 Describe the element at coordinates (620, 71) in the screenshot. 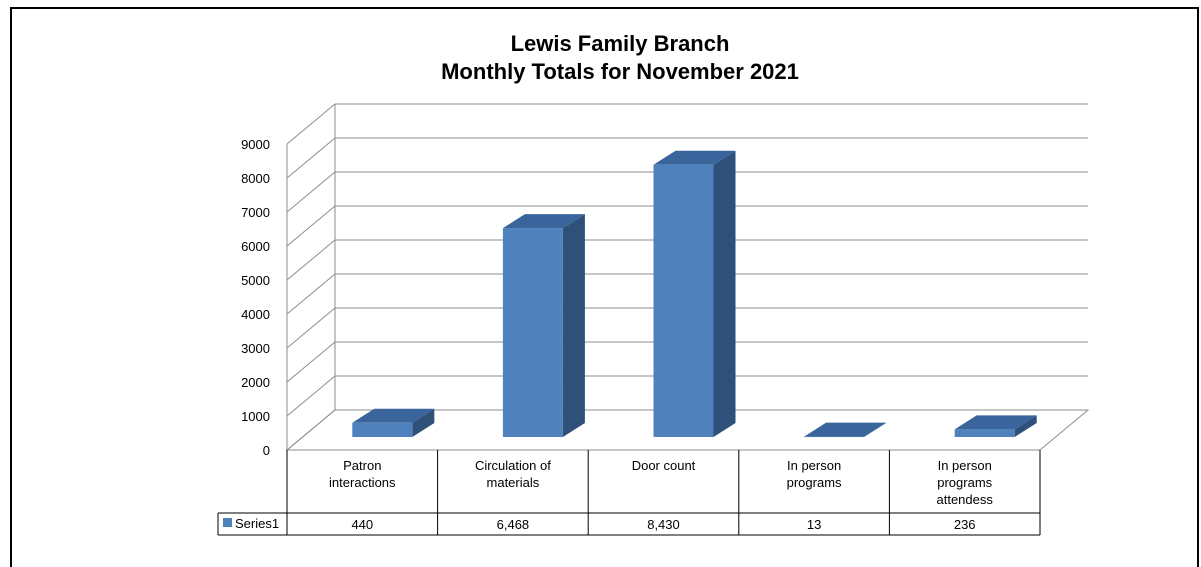

I see `chart-title-line-2: Monthly Totals for November 2021` at that location.